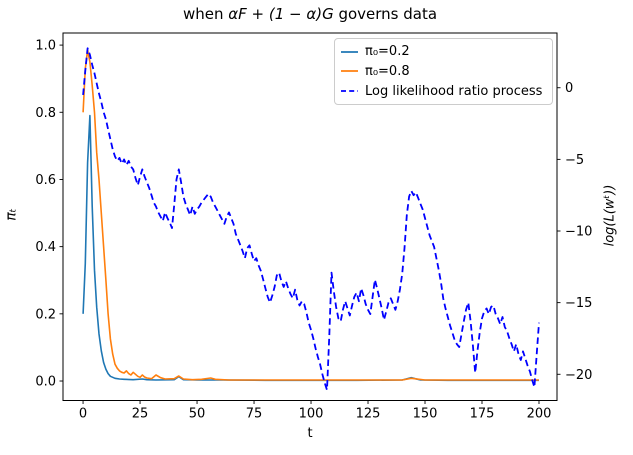 The image size is (633, 455). I want to click on legend-label: π₀=0.2, so click(387, 52).